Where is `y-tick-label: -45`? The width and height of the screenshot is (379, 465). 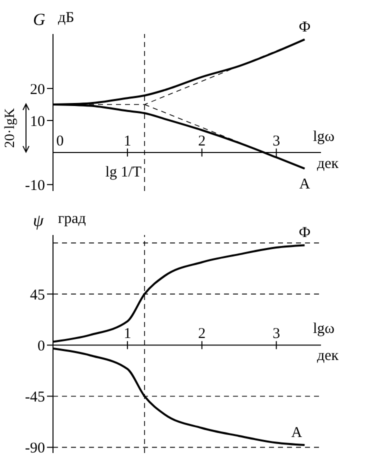 y-tick-label: -45 is located at coordinates (35, 398).